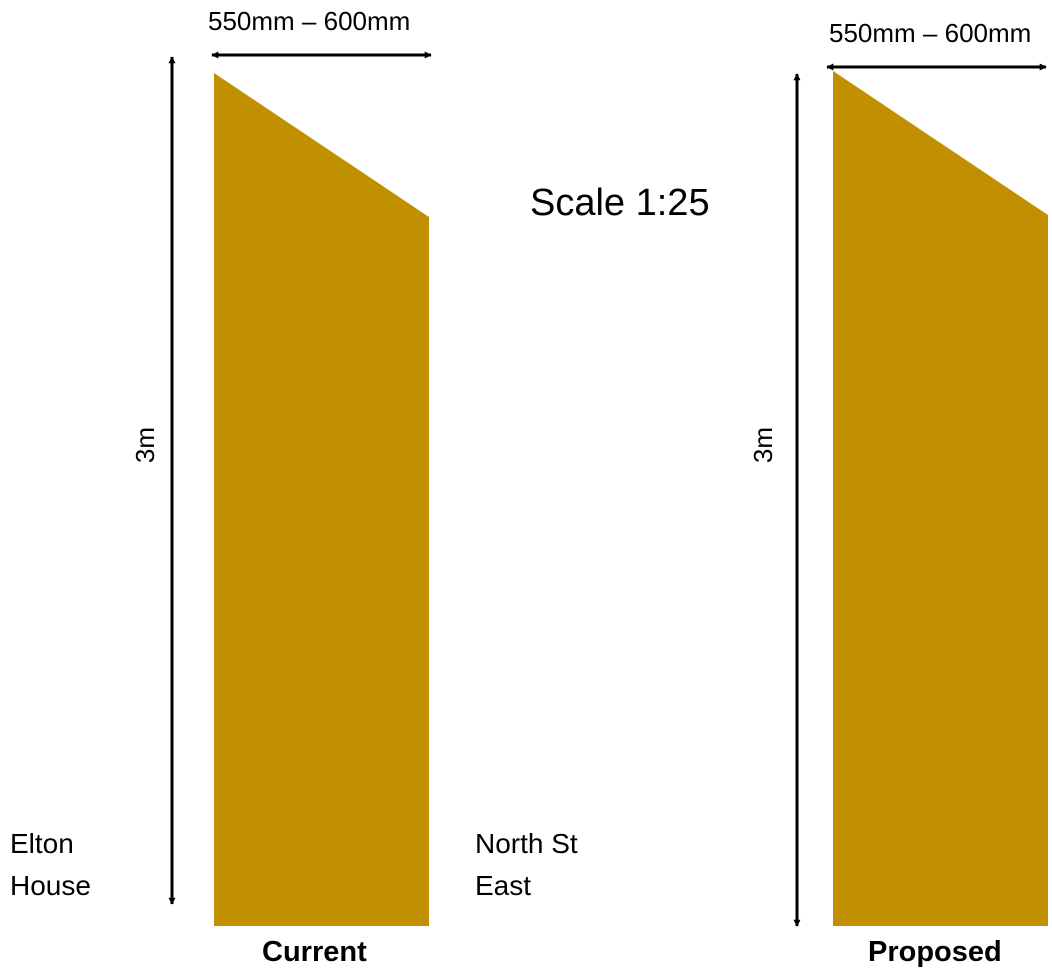 The image size is (1052, 976). Describe the element at coordinates (503, 885) in the screenshot. I see `north-st-east-line2: East` at that location.